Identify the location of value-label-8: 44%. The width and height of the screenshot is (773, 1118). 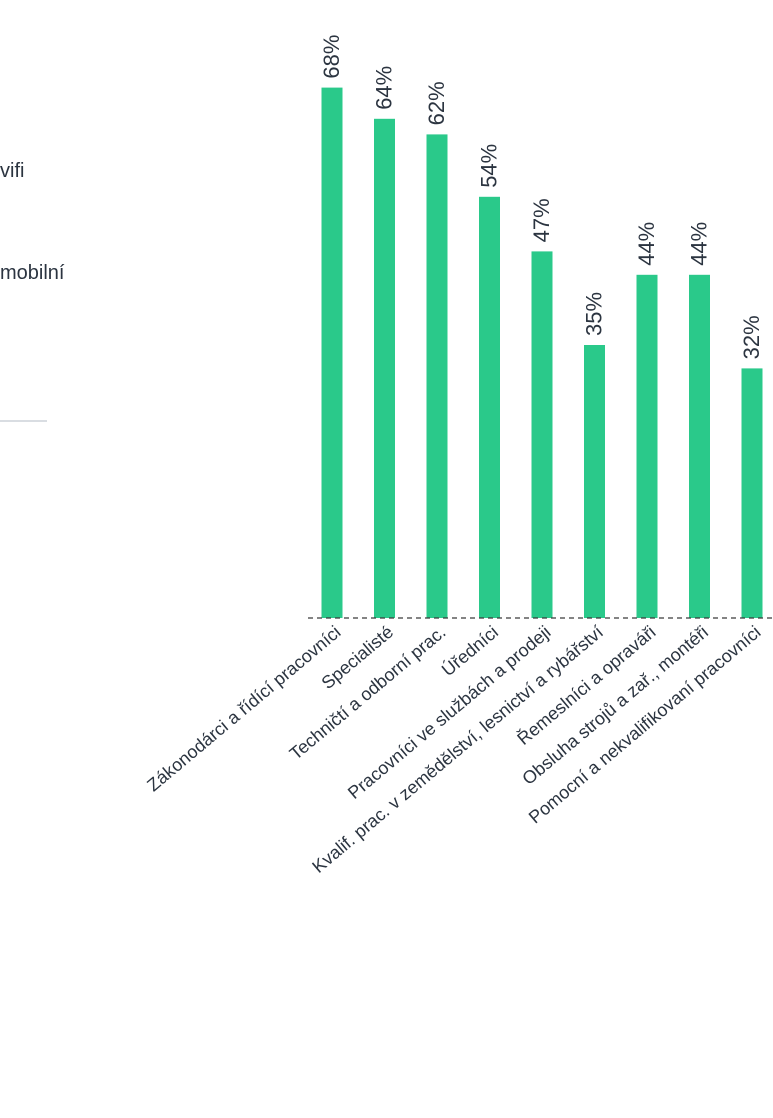
(699, 244).